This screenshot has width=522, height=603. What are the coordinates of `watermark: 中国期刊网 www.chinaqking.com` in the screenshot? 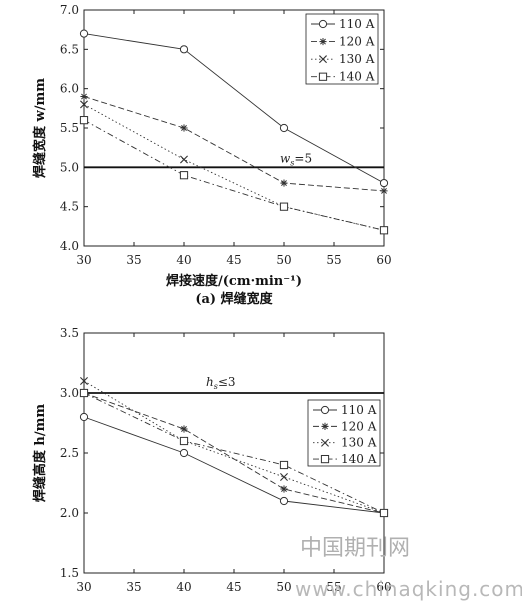 It's located at (408, 568).